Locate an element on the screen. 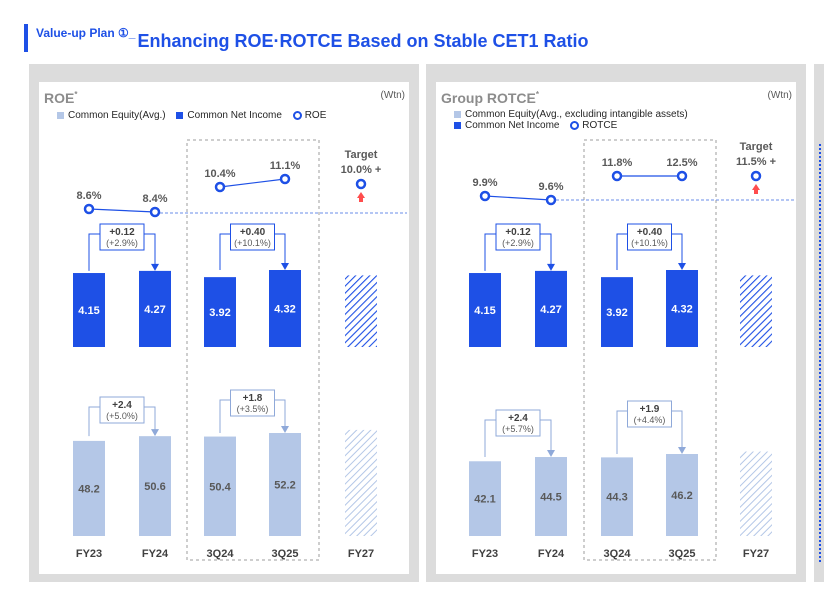  ratio-label: 8.4% is located at coordinates (154, 199).